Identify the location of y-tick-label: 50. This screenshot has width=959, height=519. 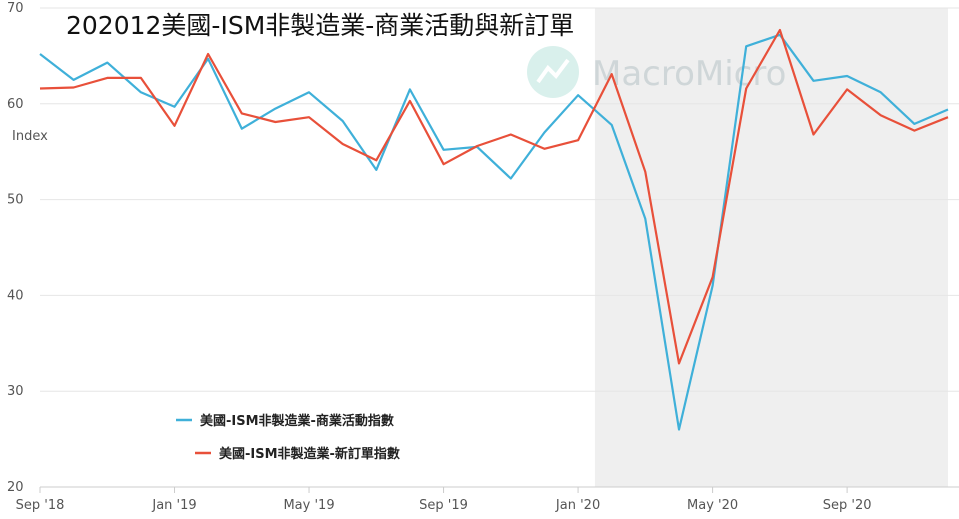
(15, 200).